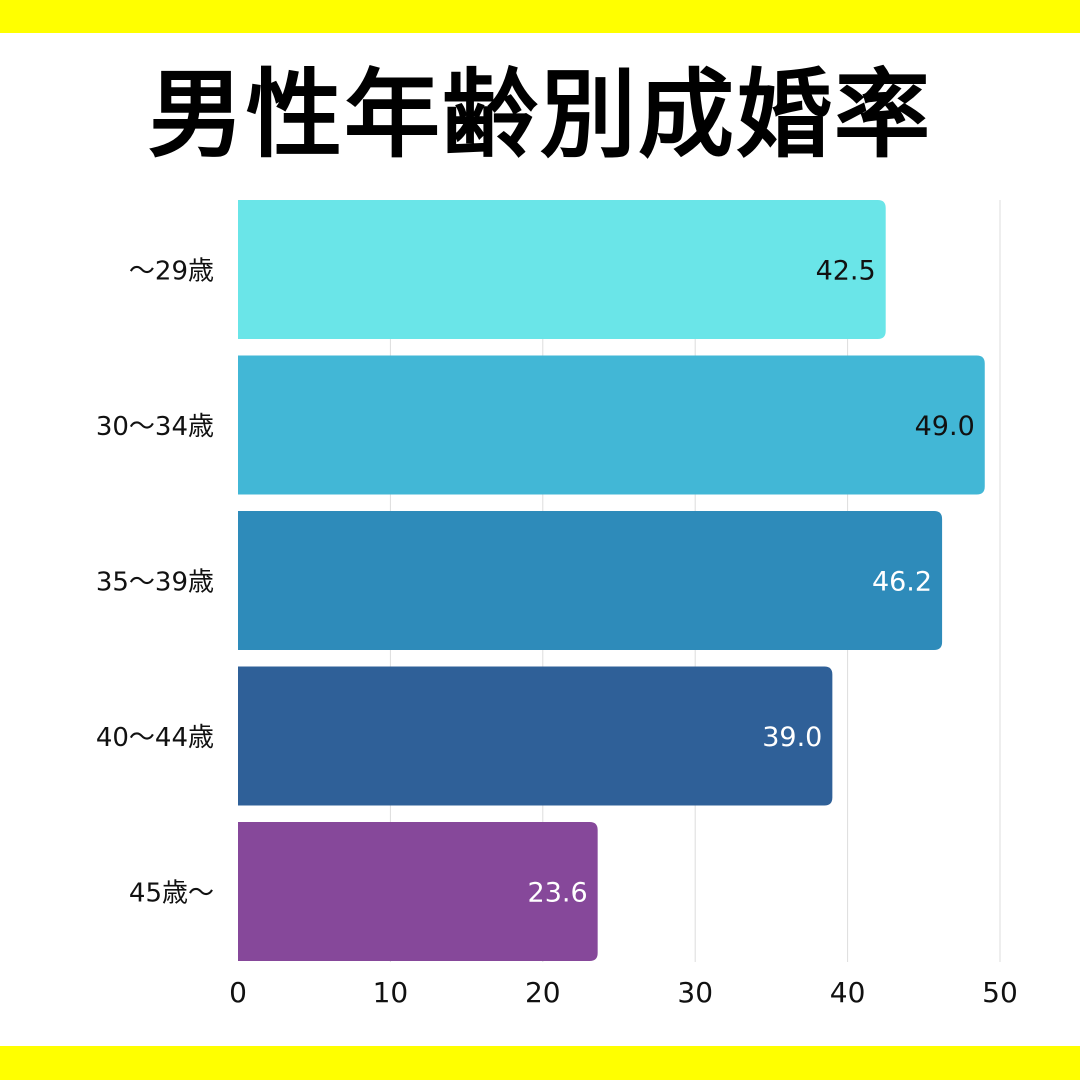  I want to click on category-label: 35～39歳, so click(155, 583).